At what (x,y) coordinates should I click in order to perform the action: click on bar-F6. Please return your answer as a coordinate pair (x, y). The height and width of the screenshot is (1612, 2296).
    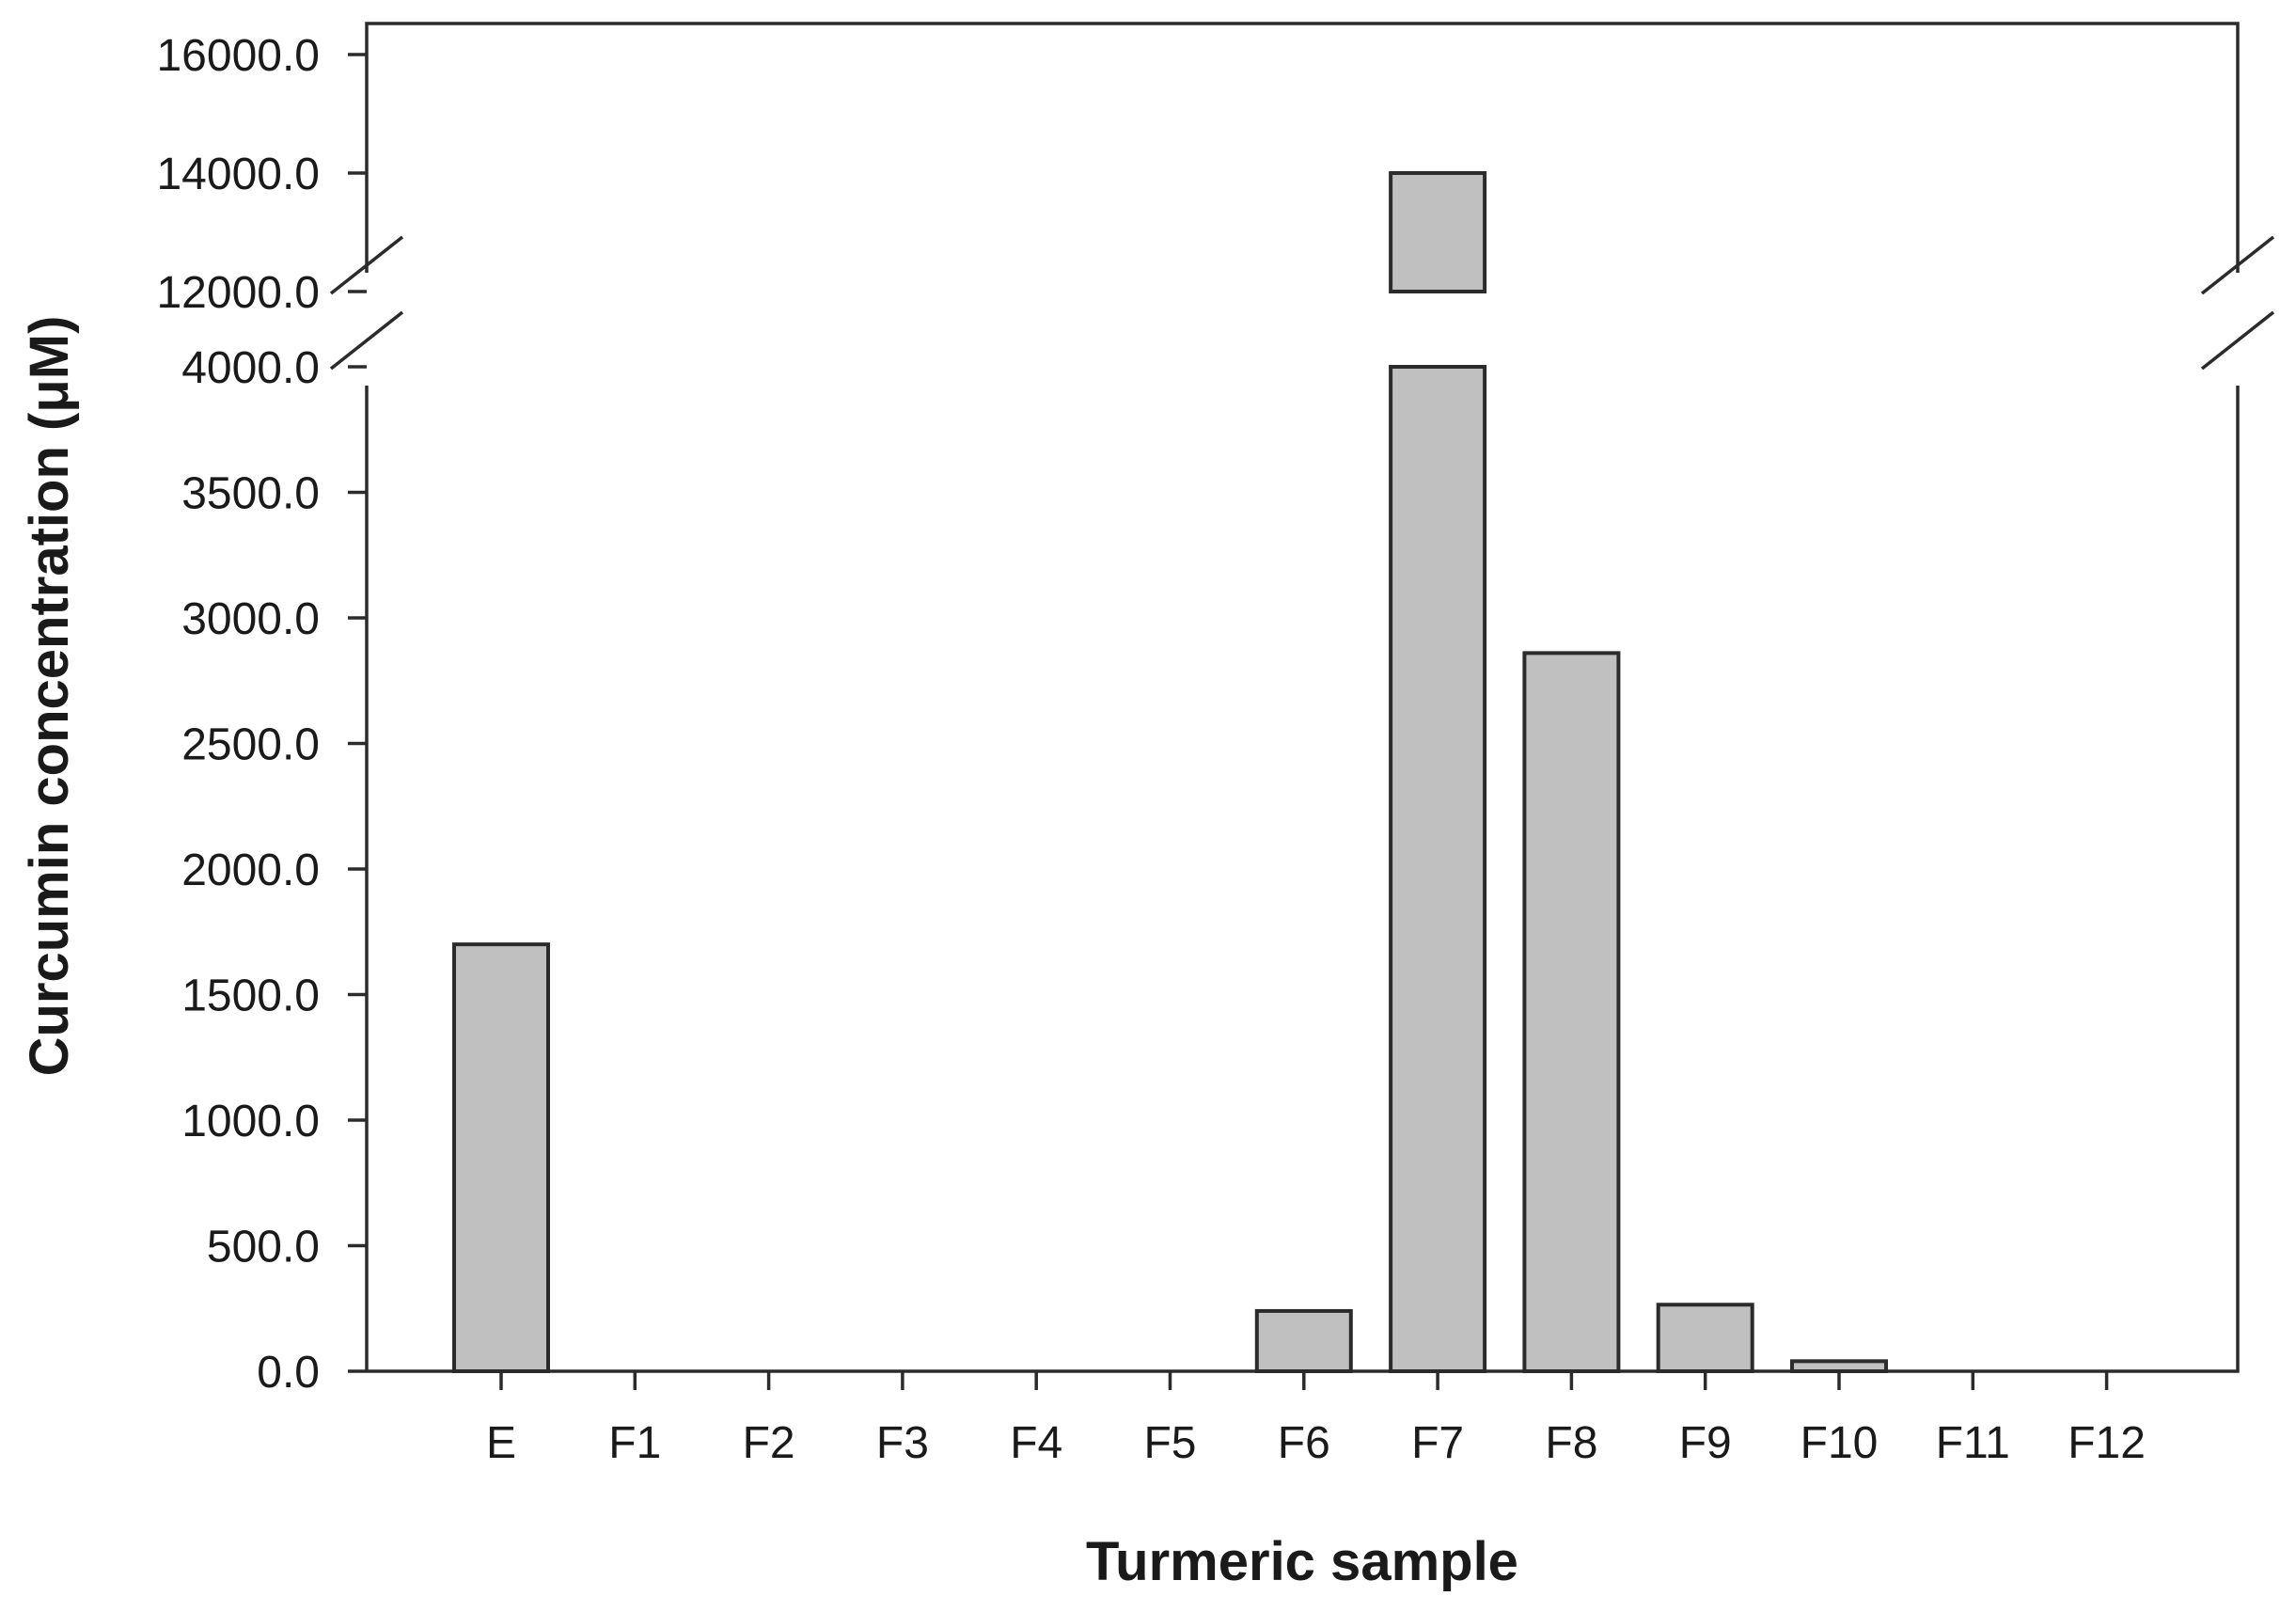
    Looking at the image, I should click on (1303, 1341).